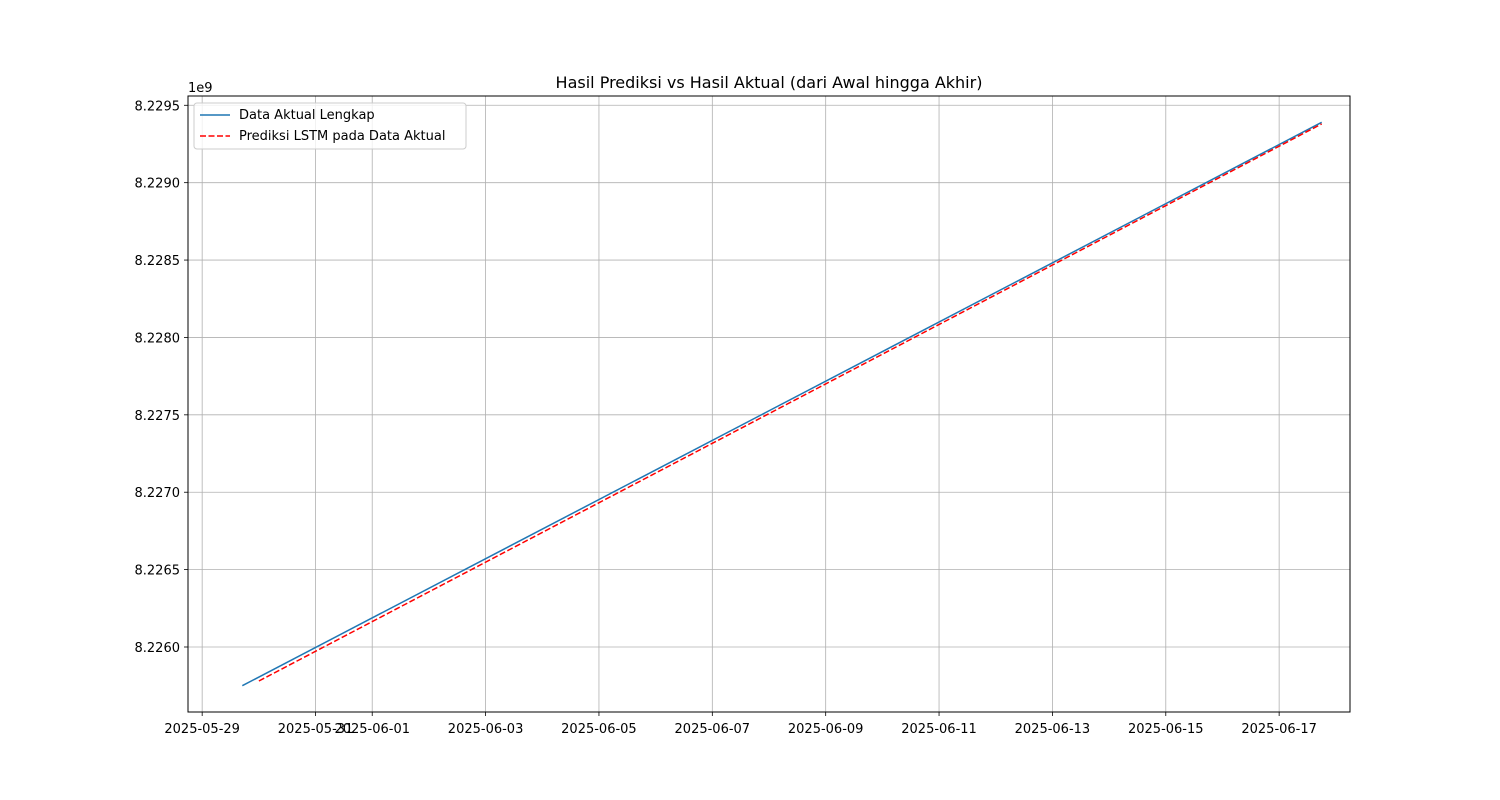 The height and width of the screenshot is (800, 1500). I want to click on x-tick-label: 2025-06-17, so click(1279, 729).